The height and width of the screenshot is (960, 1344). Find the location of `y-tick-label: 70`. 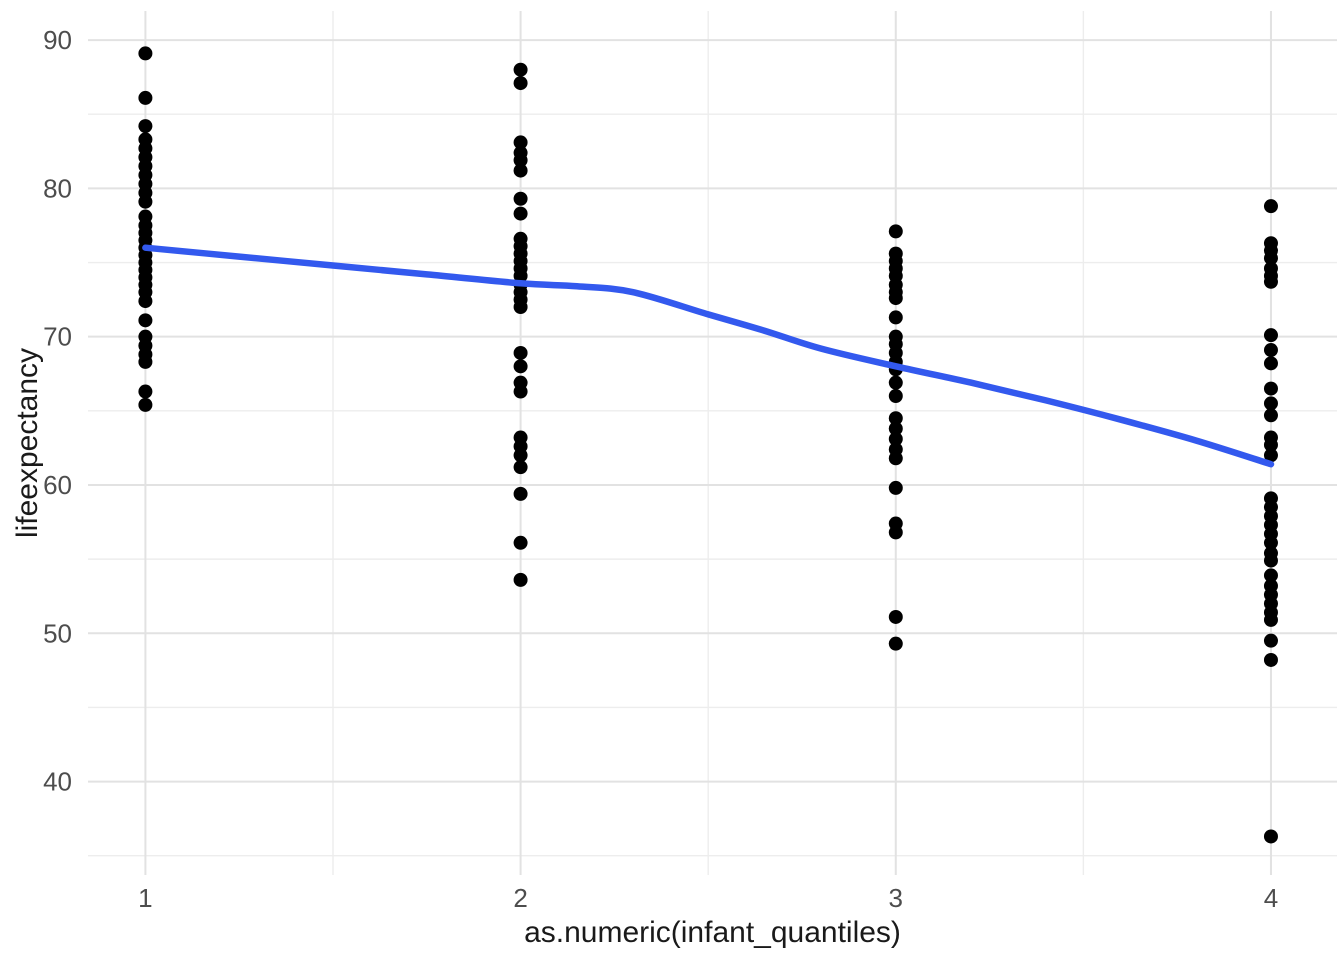

y-tick-label: 70 is located at coordinates (57, 337).